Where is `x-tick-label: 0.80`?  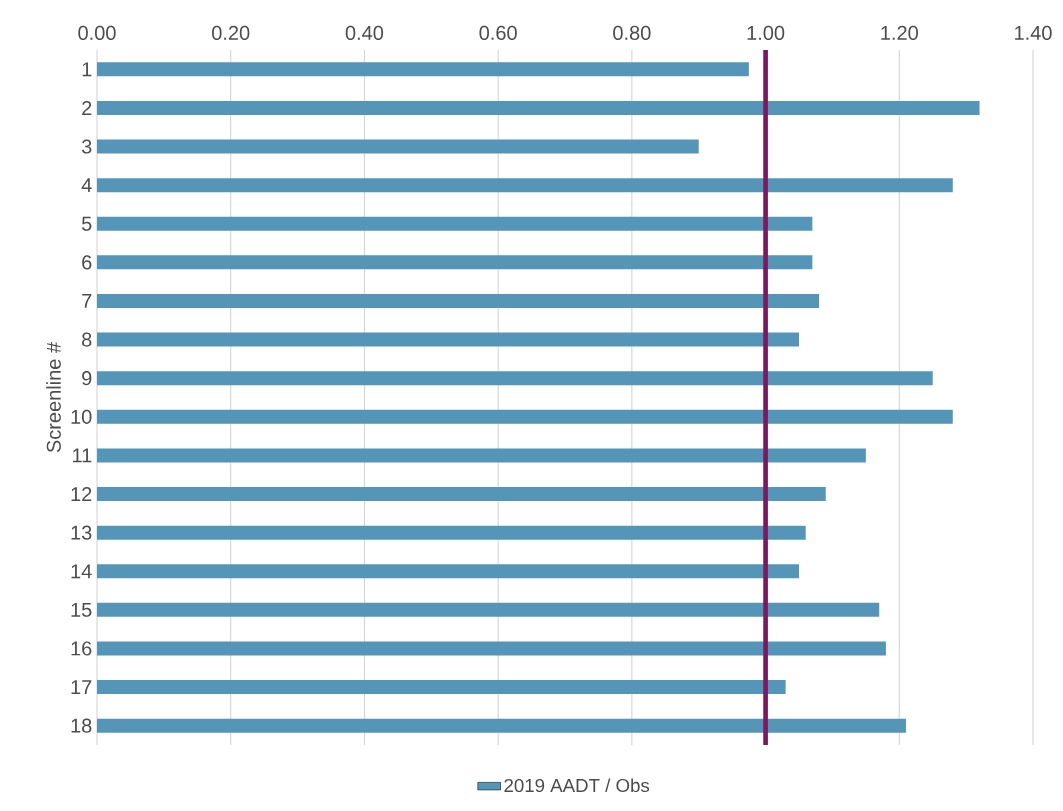
x-tick-label: 0.80 is located at coordinates (632, 32).